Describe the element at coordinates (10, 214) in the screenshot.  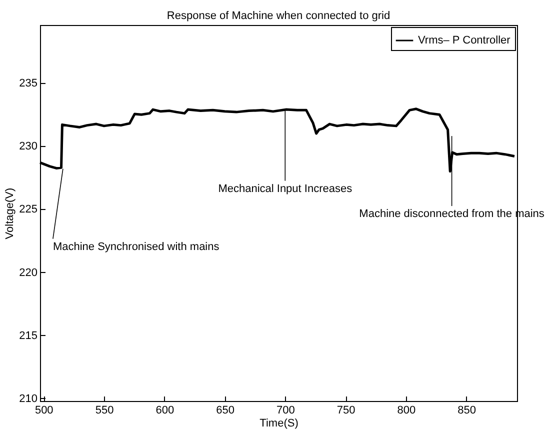
I see `y-axis-title: Voltage(V)` at that location.